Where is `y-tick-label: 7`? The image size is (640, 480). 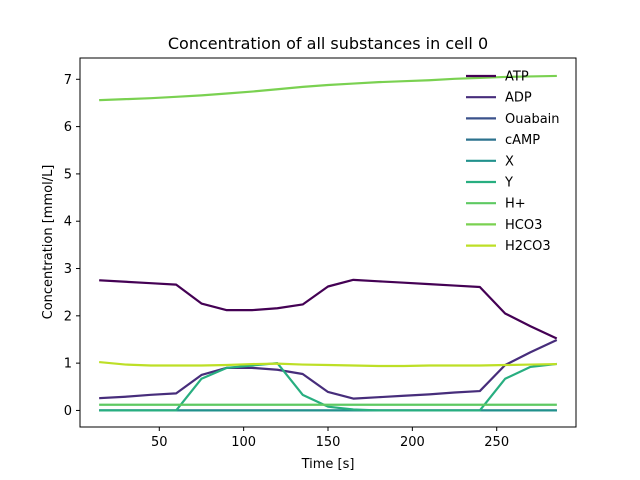
y-tick-label: 7 is located at coordinates (68, 80).